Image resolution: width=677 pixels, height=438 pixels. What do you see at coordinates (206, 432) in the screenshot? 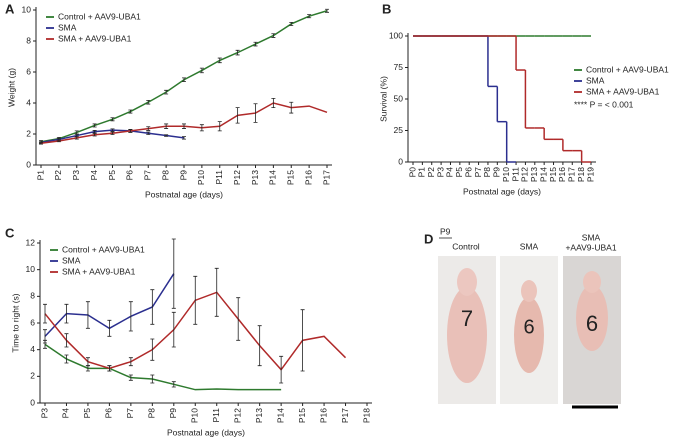
I see `x-axis-label: Postnatal age (days)` at bounding box center [206, 432].